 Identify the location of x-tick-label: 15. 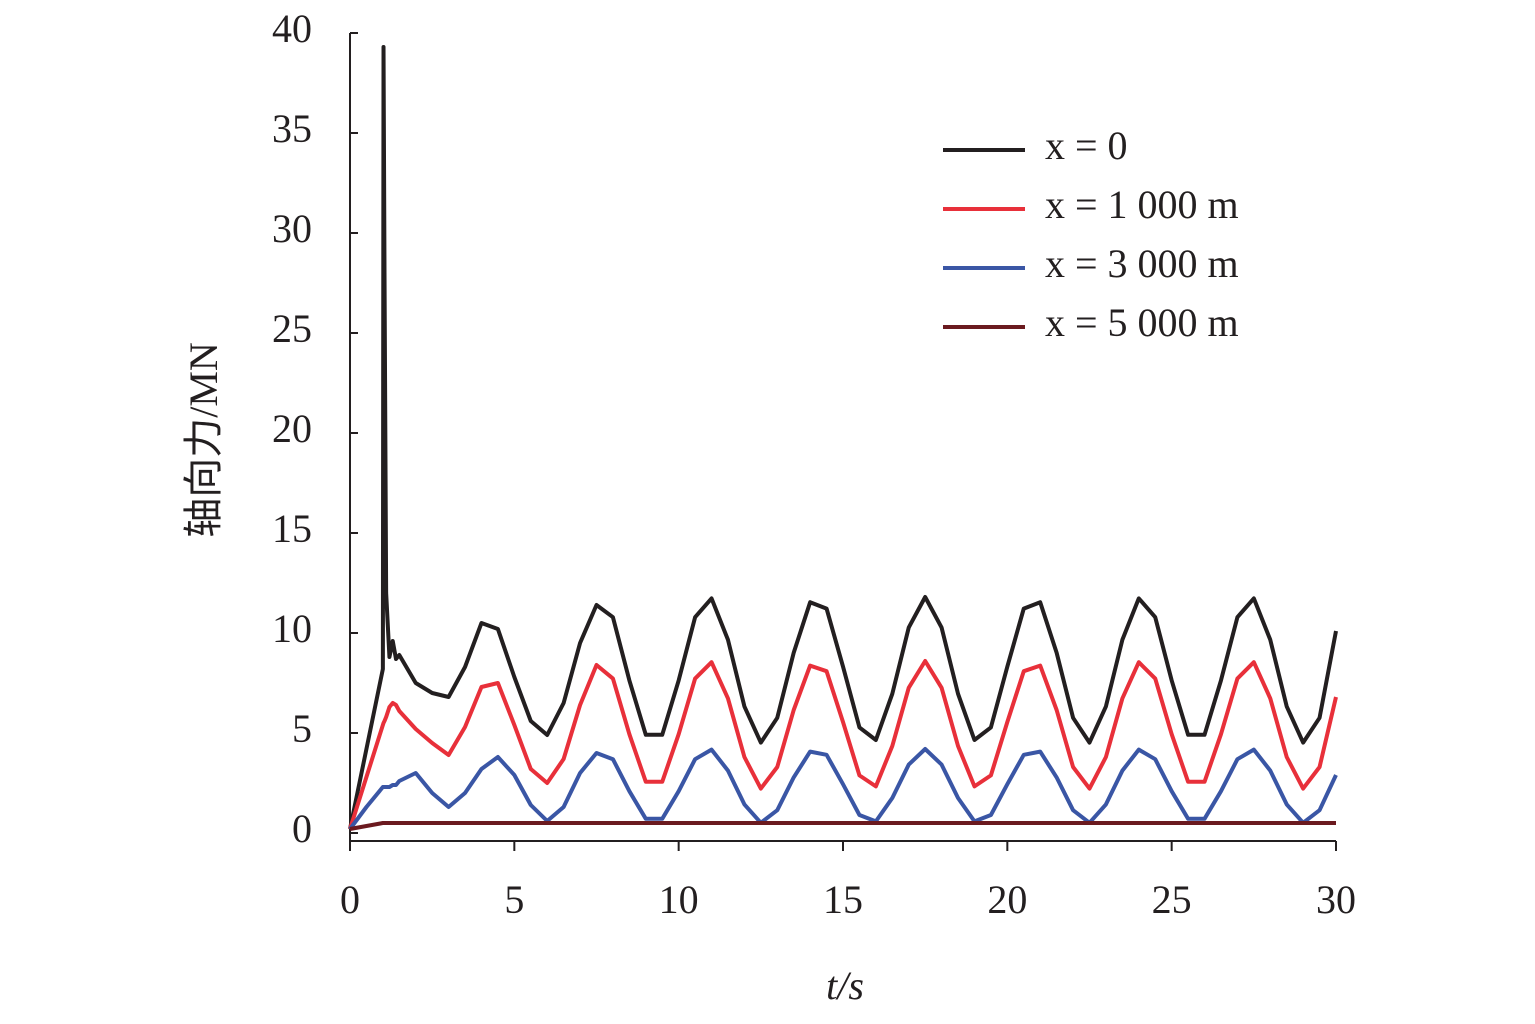
(843, 899).